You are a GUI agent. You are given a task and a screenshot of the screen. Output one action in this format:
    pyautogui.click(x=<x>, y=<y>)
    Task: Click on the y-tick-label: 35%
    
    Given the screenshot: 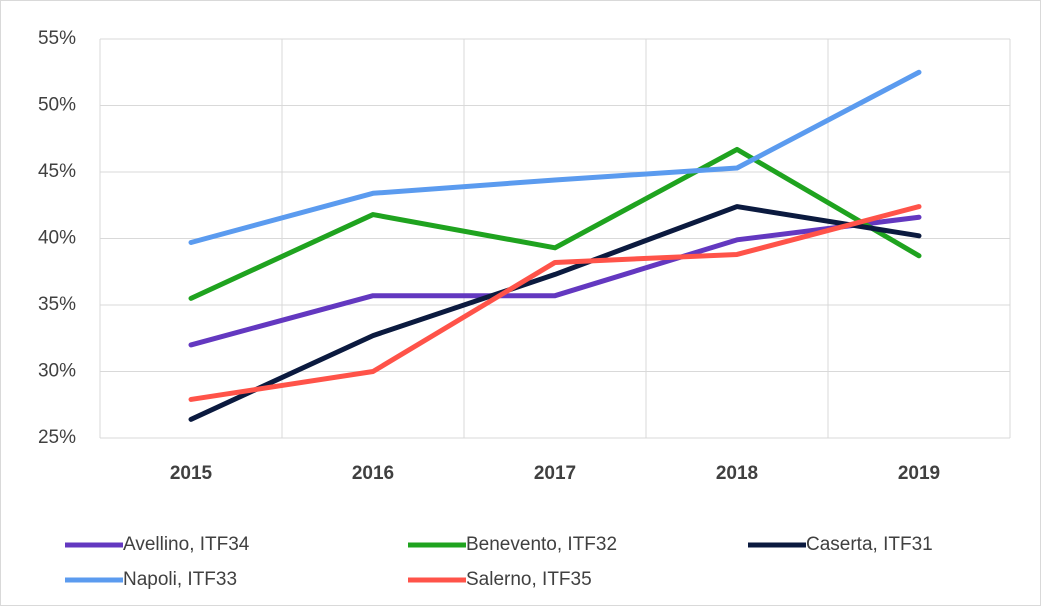 What is the action you would take?
    pyautogui.click(x=57, y=304)
    